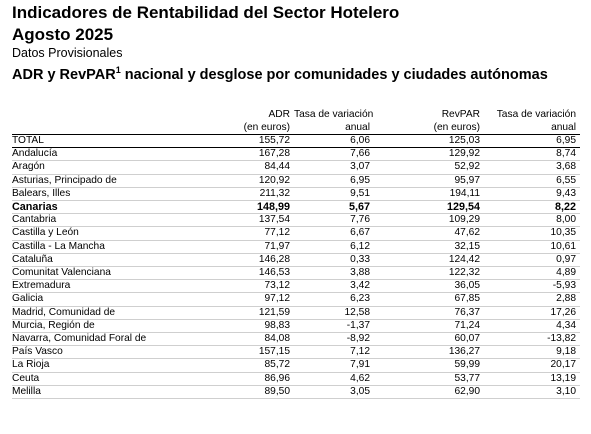  Describe the element at coordinates (119, 352) in the screenshot. I see `region-name: País Vasco` at that location.